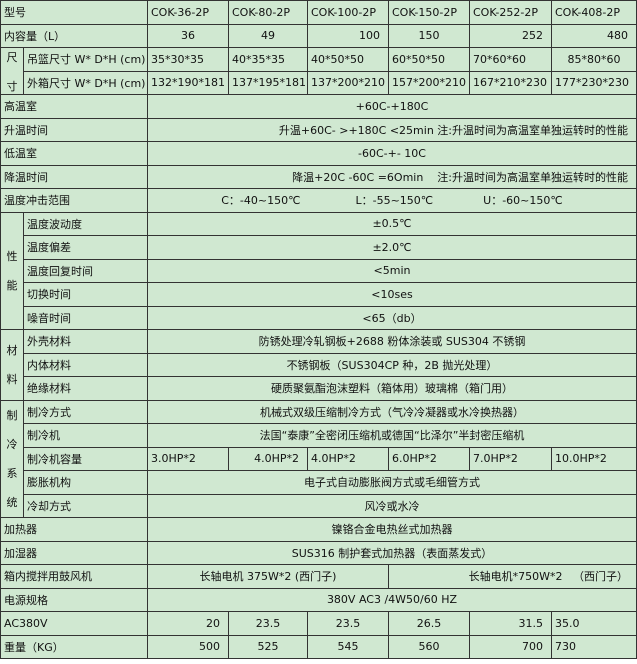 Image resolution: width=637 pixels, height=664 pixels. What do you see at coordinates (188, 59) in the screenshot?
I see `cell: 35*30*35` at bounding box center [188, 59].